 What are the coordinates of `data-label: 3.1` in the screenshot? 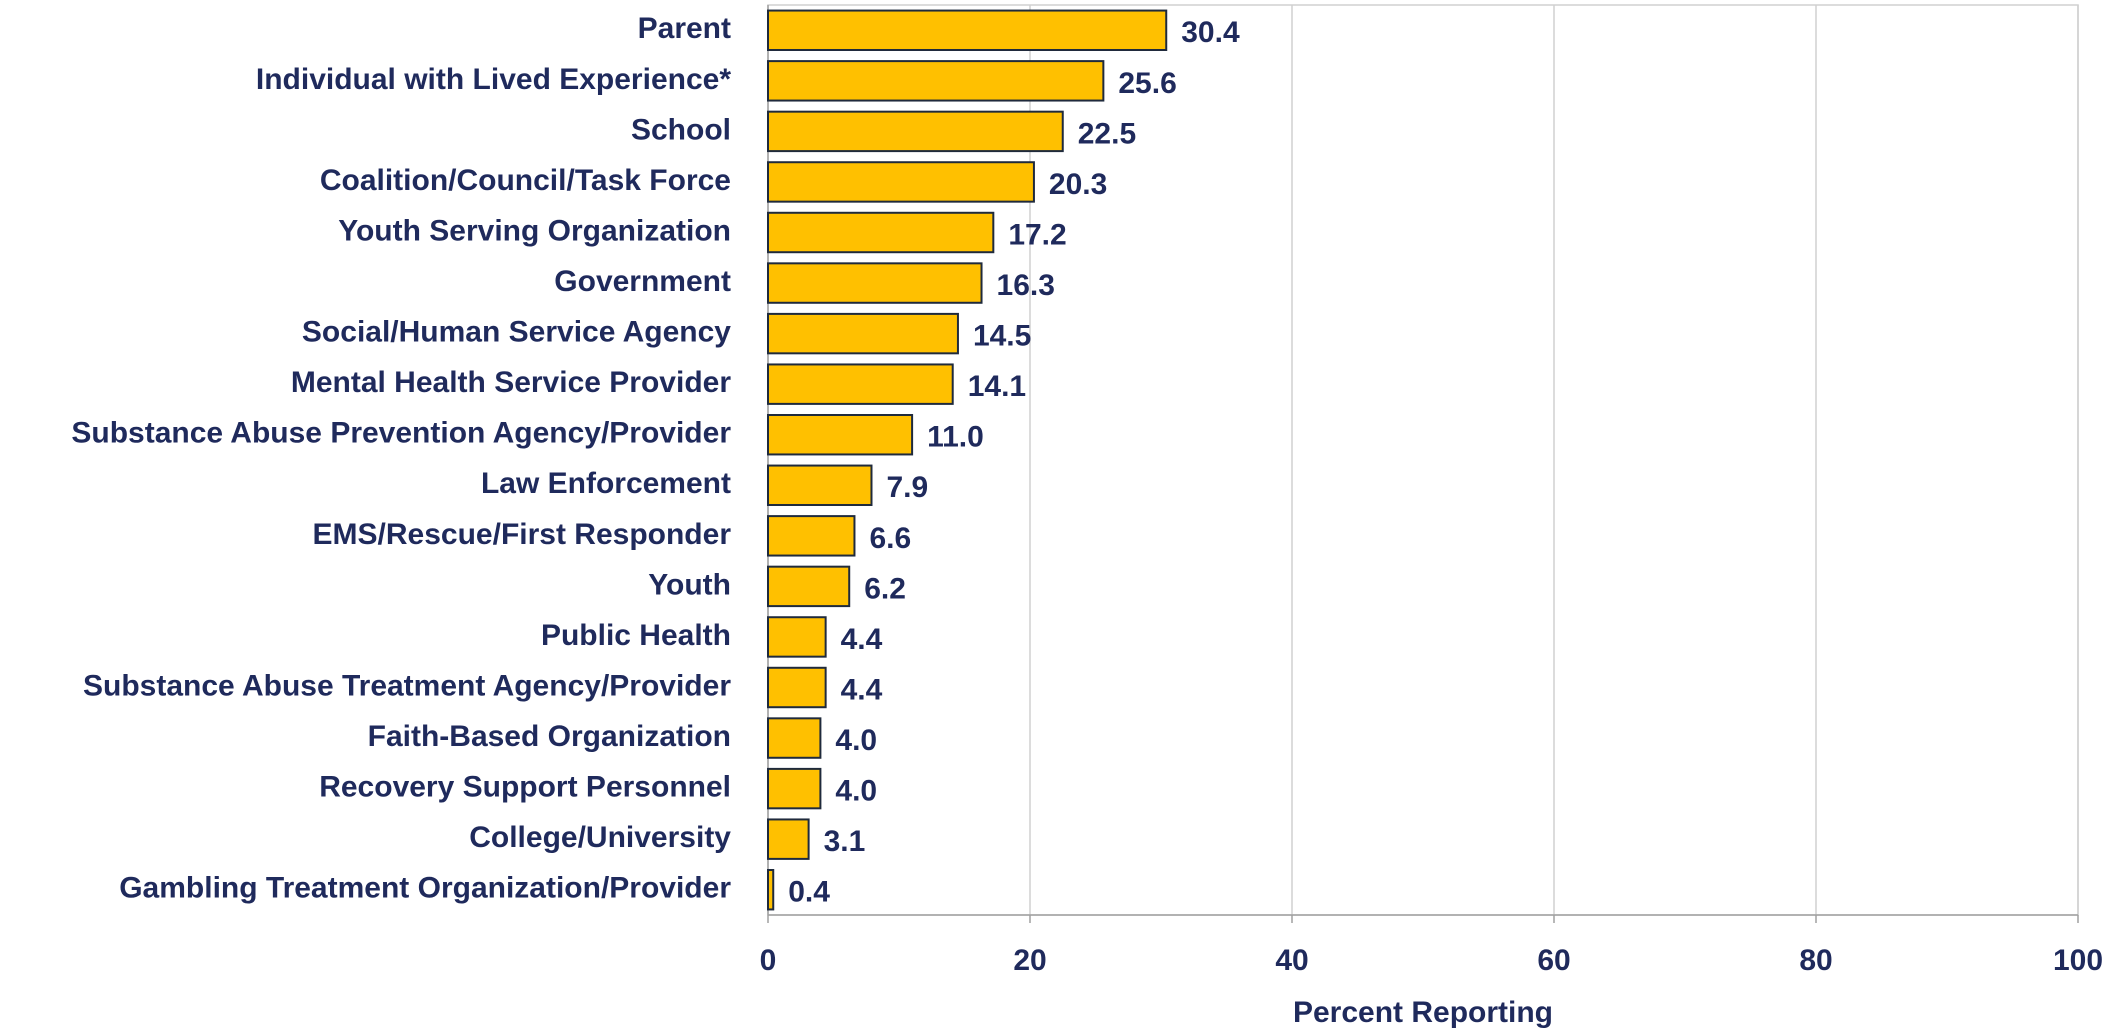 It's located at (845, 841).